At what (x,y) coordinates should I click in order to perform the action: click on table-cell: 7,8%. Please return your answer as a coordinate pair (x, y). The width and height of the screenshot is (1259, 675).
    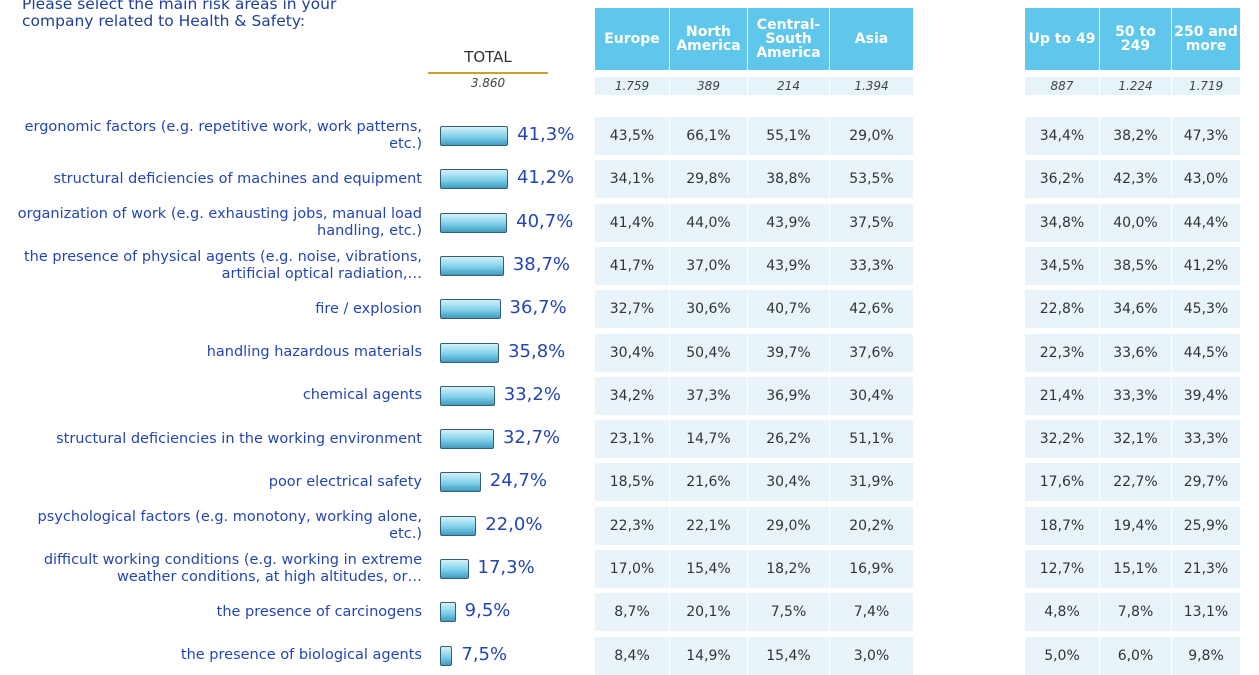
    Looking at the image, I should click on (1135, 612).